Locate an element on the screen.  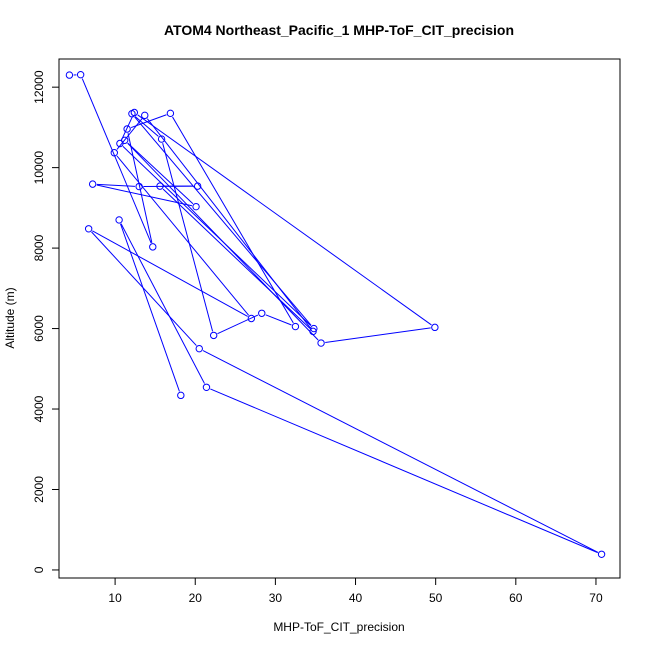
x-axis: 10 20 30 40 50 60 70 is located at coordinates (355, 591).